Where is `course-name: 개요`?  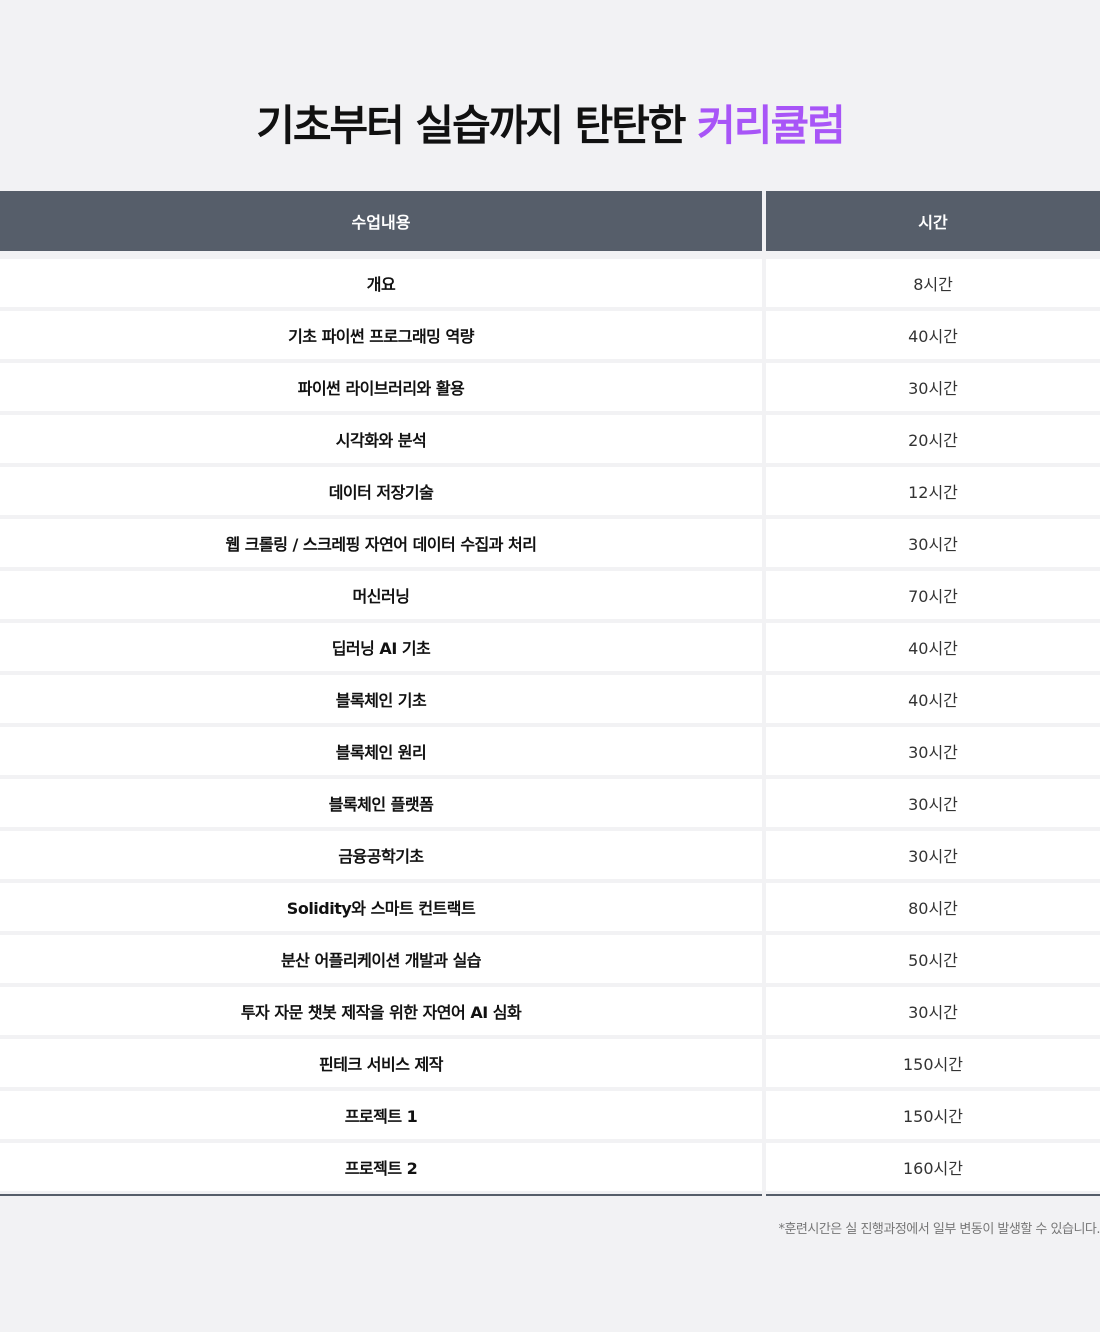 course-name: 개요 is located at coordinates (381, 283).